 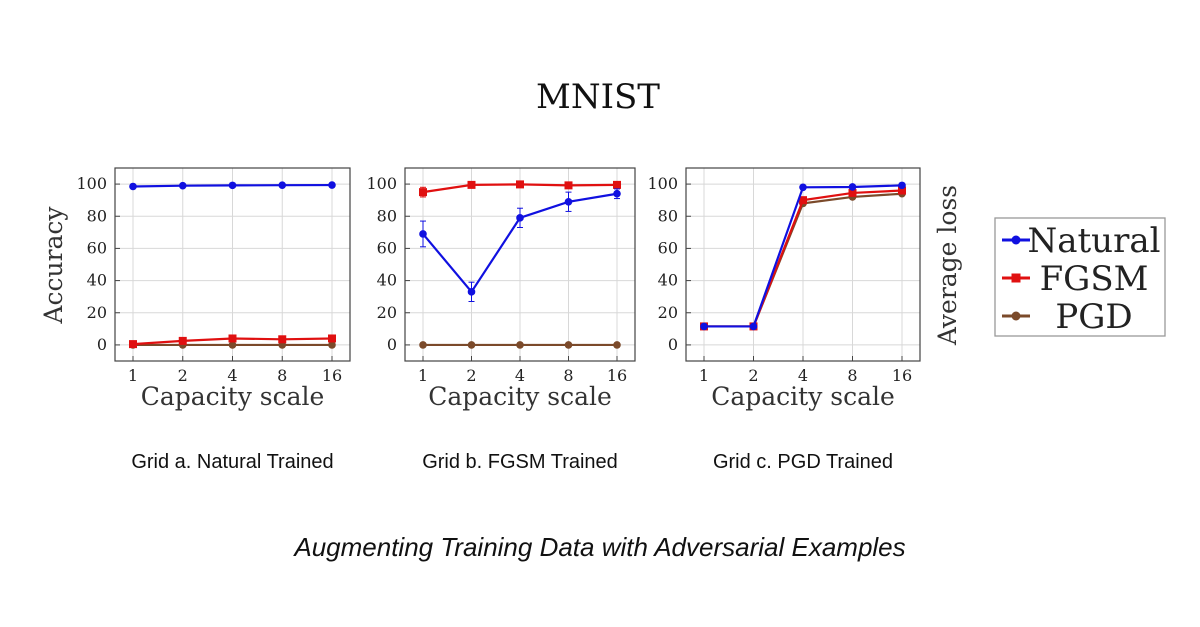 What do you see at coordinates (1094, 279) in the screenshot?
I see `legend-label: FGSM` at bounding box center [1094, 279].